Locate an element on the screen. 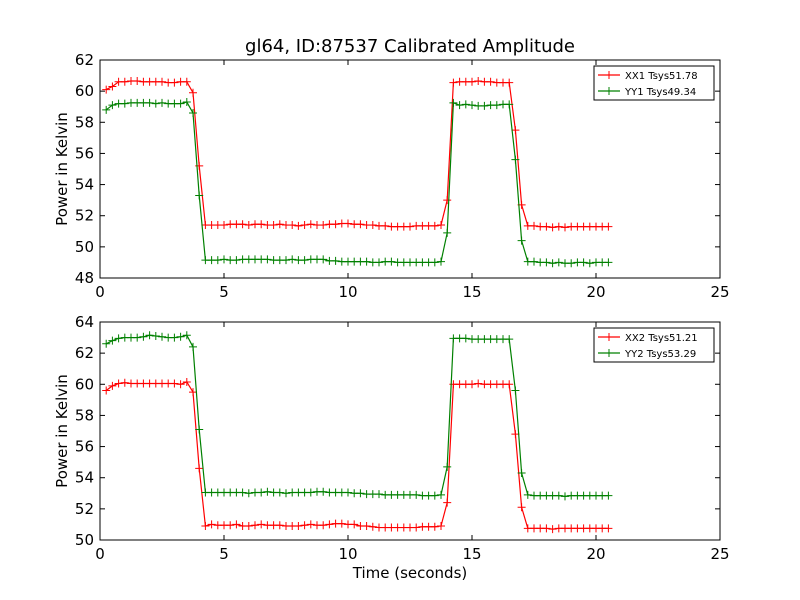 The width and height of the screenshot is (800, 600). legend-item: XX1 Tsys51.78 is located at coordinates (648, 76).